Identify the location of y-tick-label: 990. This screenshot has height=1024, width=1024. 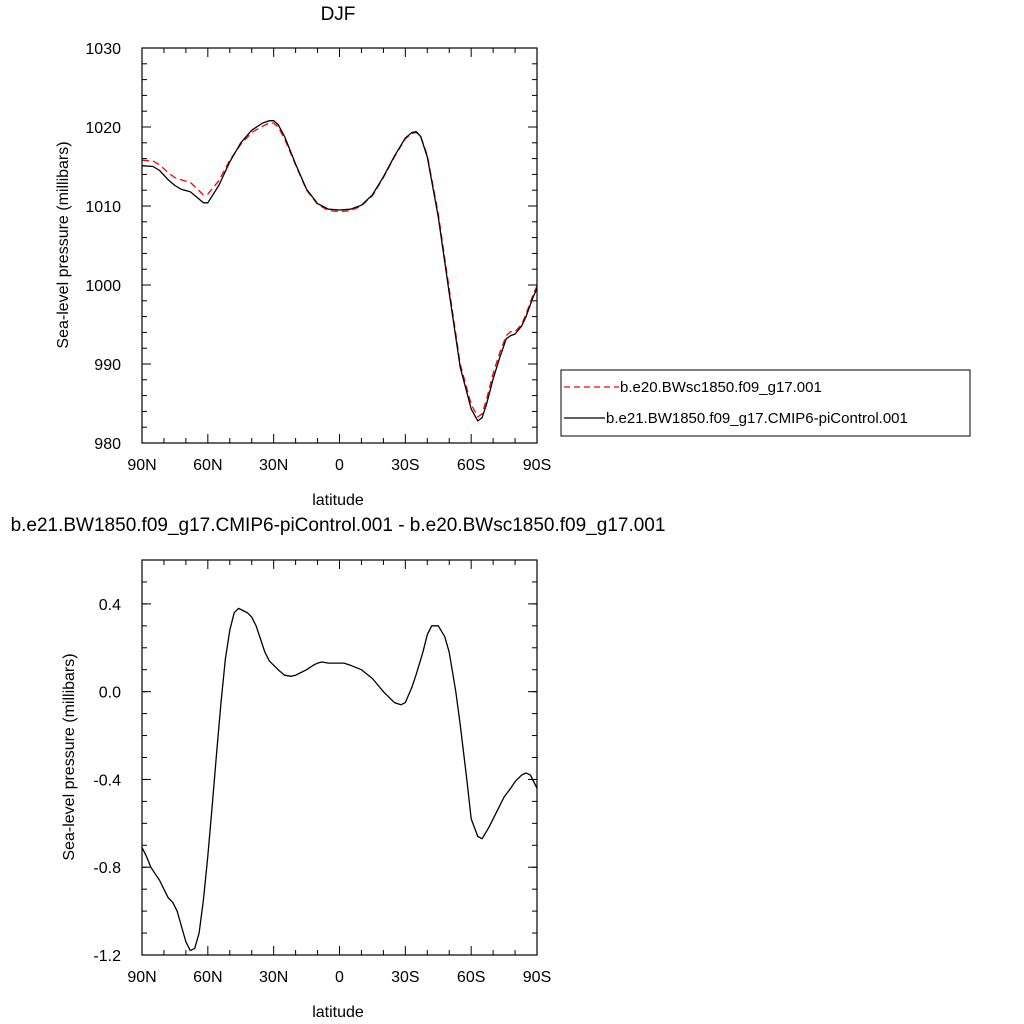
(107, 365).